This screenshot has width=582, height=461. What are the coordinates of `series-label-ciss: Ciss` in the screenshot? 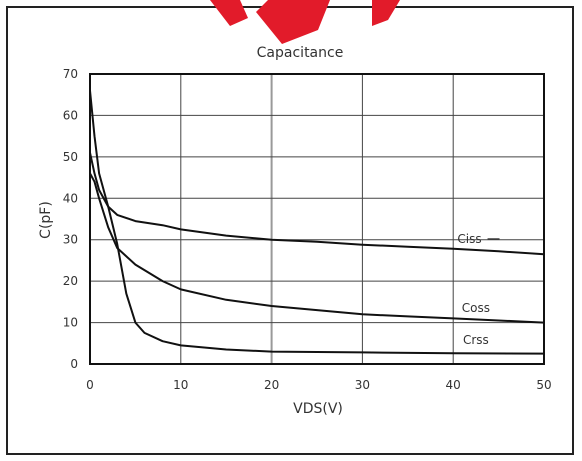 It's located at (469, 239).